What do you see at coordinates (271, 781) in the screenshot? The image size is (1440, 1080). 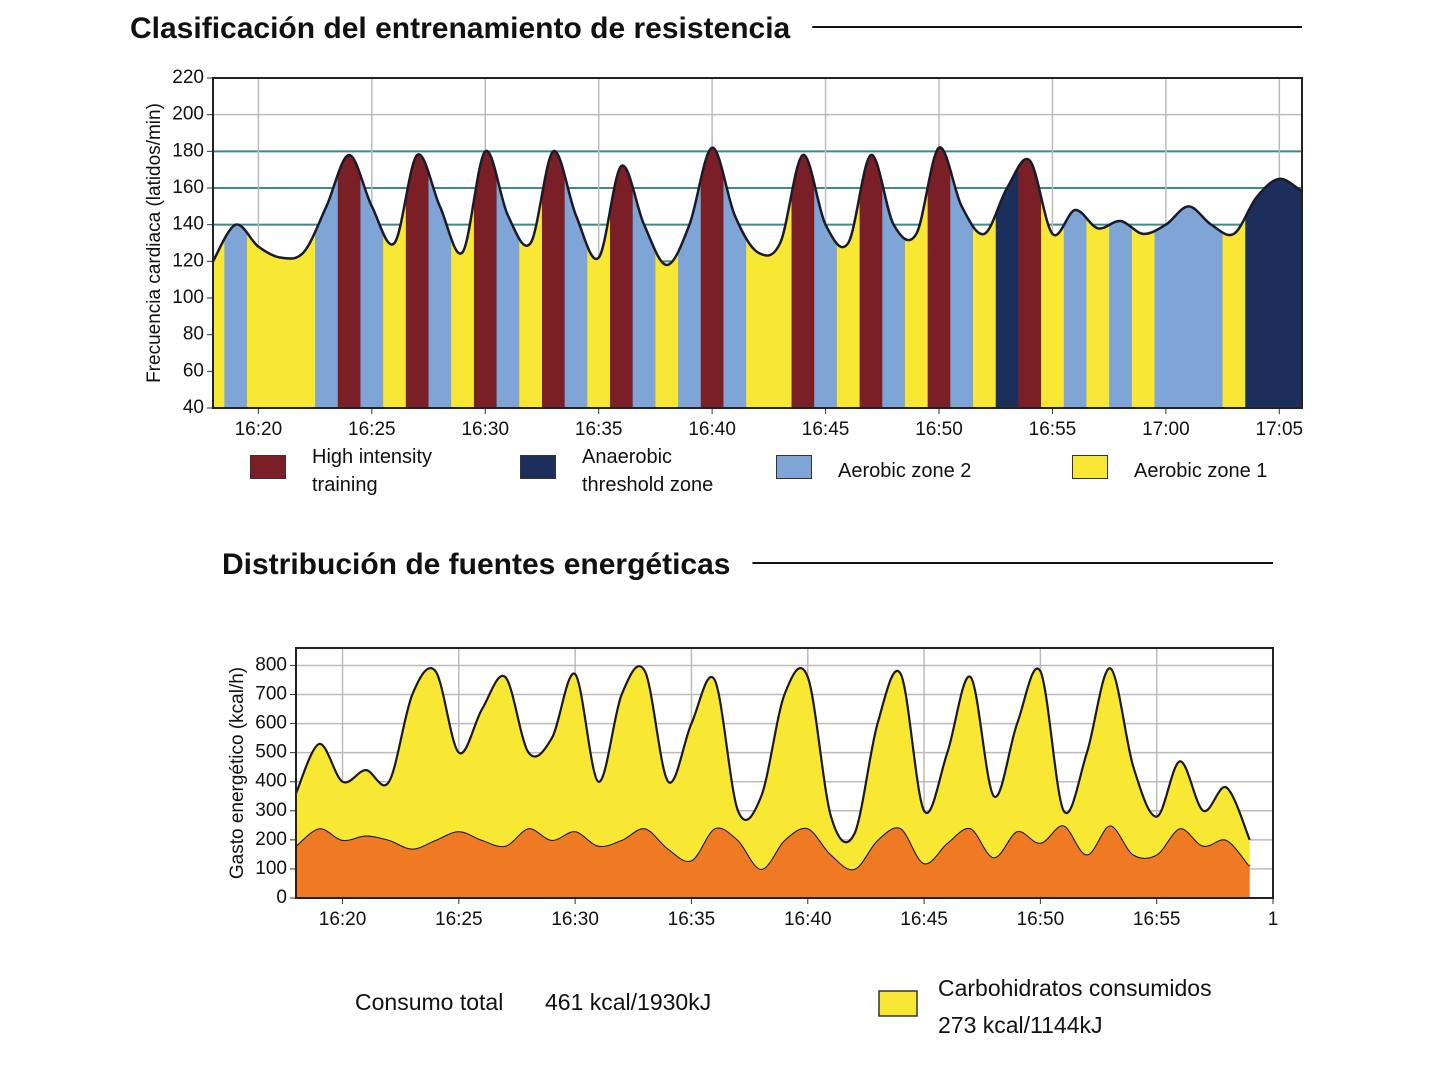 I see `y-tick-label: 400` at bounding box center [271, 781].